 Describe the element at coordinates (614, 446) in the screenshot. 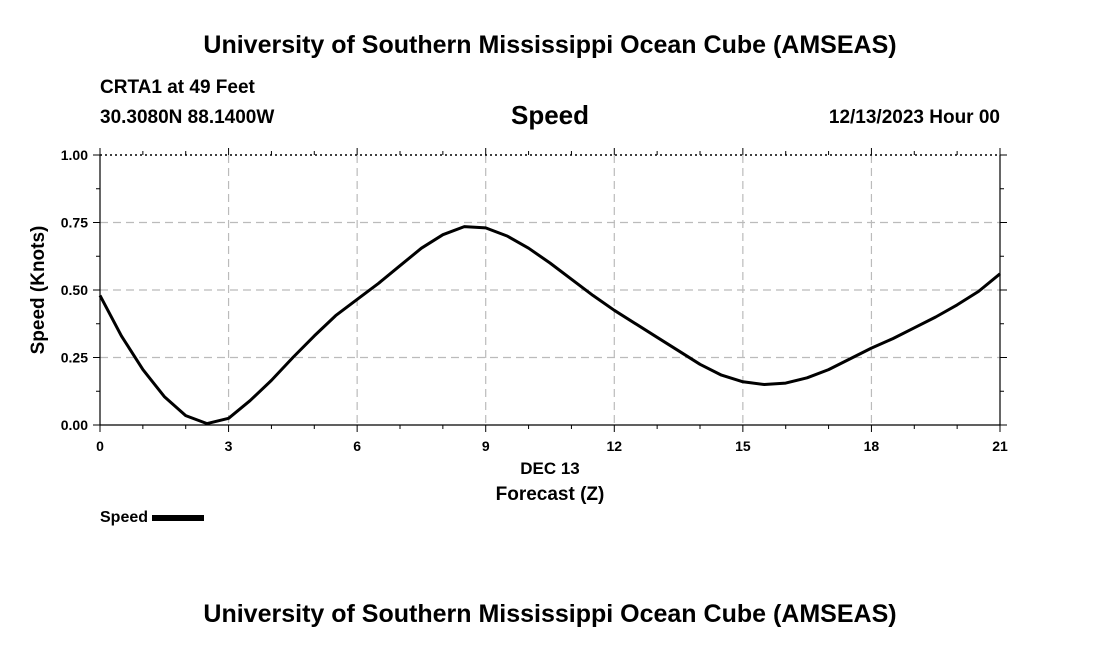

I see `x-tick-label: 12` at that location.